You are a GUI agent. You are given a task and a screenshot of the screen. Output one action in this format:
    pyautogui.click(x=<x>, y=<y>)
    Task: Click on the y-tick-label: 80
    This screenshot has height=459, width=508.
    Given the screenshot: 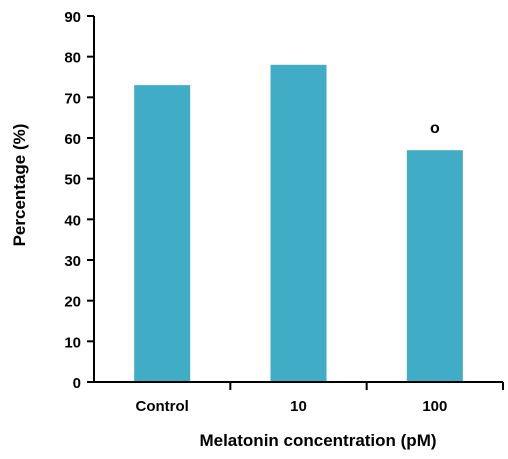 What is the action you would take?
    pyautogui.click(x=72, y=58)
    